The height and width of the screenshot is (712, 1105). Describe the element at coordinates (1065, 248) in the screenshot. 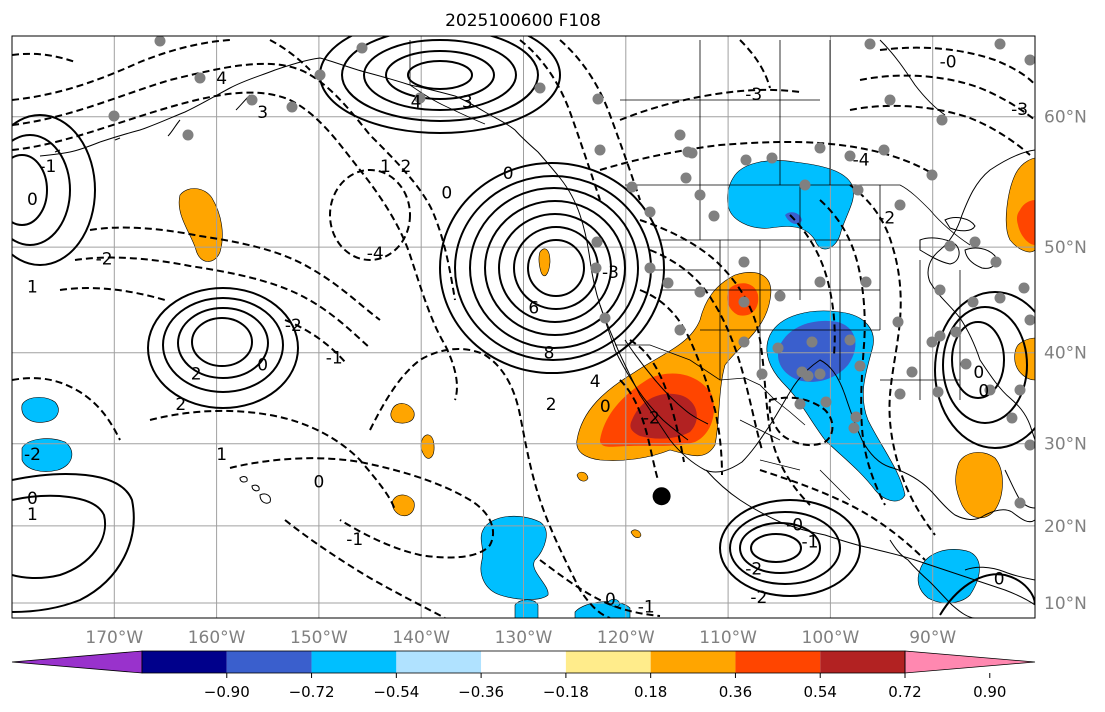

I see `lat-tick-label: 50°N` at that location.